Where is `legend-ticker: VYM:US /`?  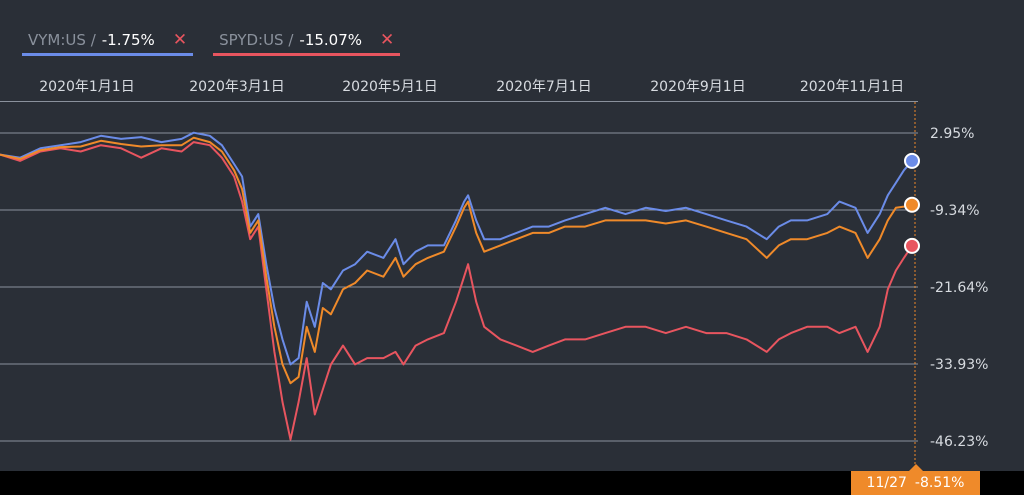 legend-ticker: VYM:US / is located at coordinates (62, 40).